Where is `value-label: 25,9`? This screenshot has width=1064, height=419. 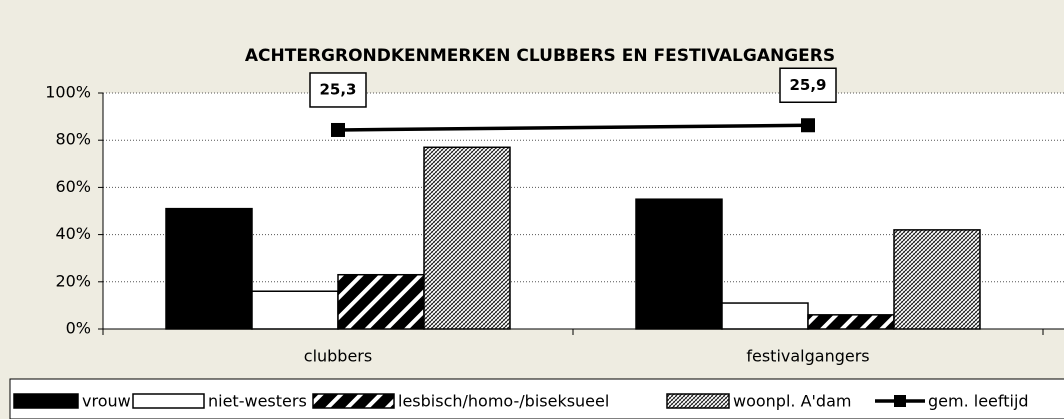 value-label: 25,9 is located at coordinates (807, 85).